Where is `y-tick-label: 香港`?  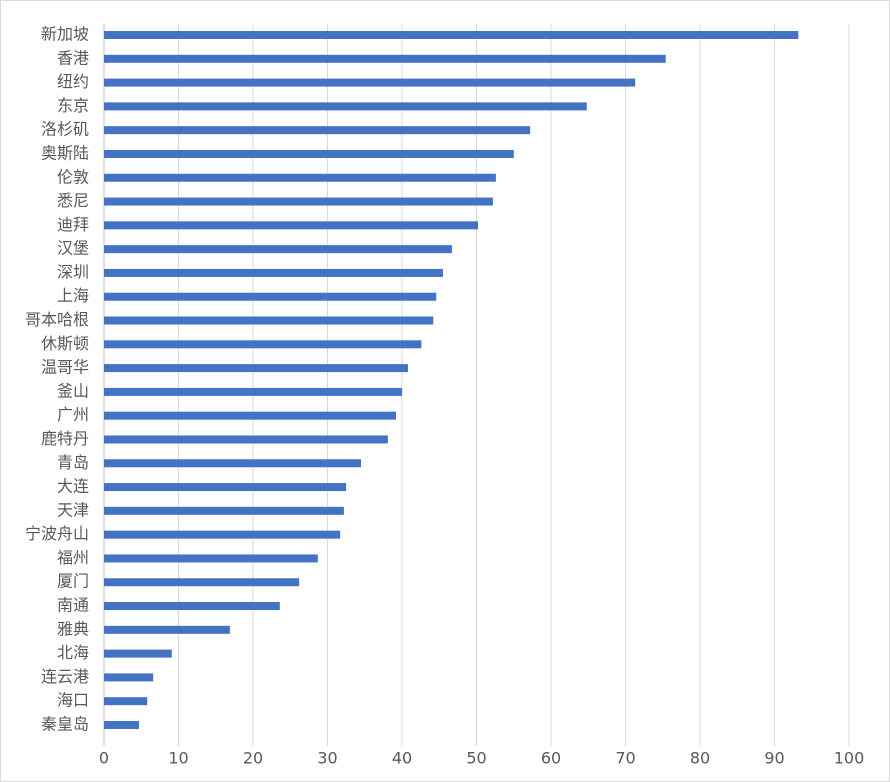
y-tick-label: 香港 is located at coordinates (73, 57).